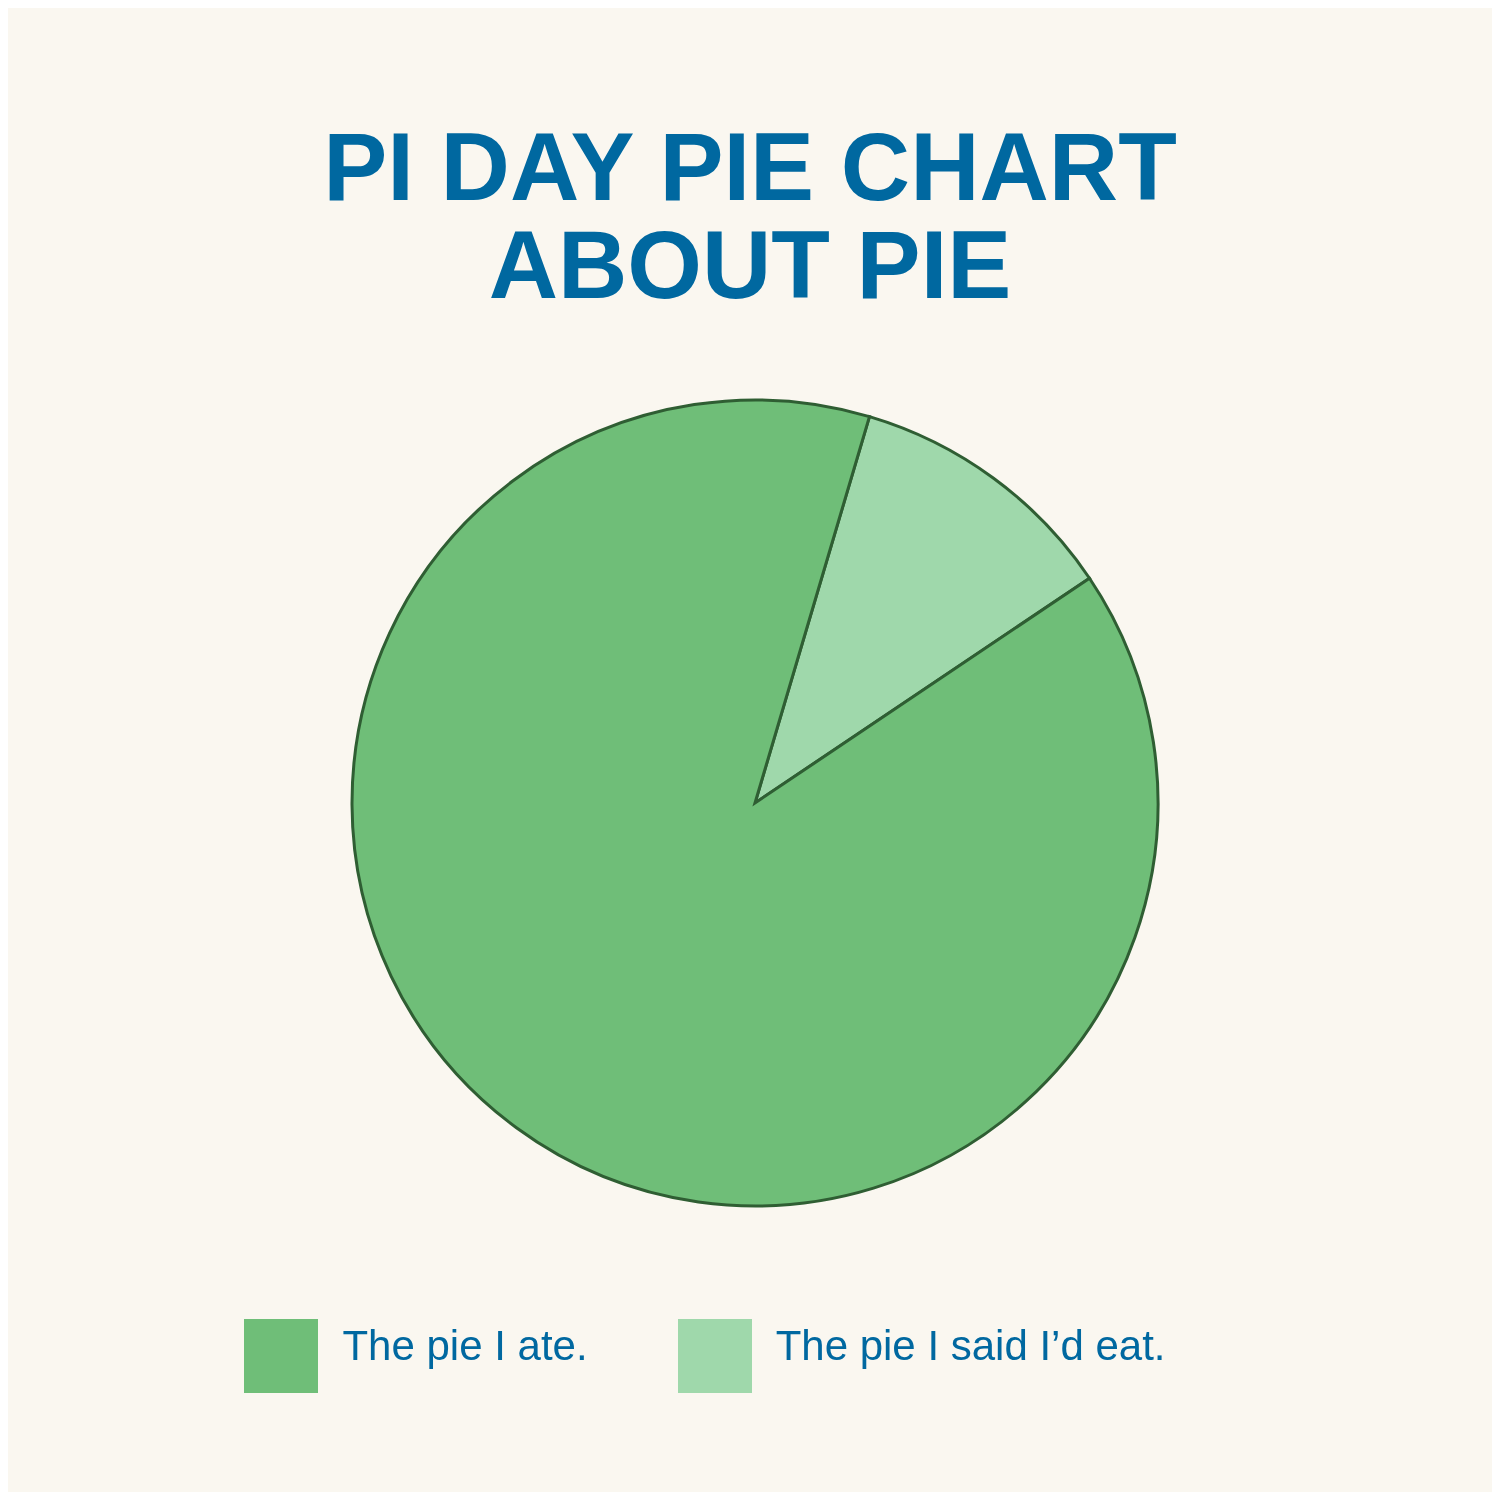 This screenshot has width=1500, height=1500. What do you see at coordinates (465, 1346) in the screenshot?
I see `legend-label: The pie I ate.` at bounding box center [465, 1346].